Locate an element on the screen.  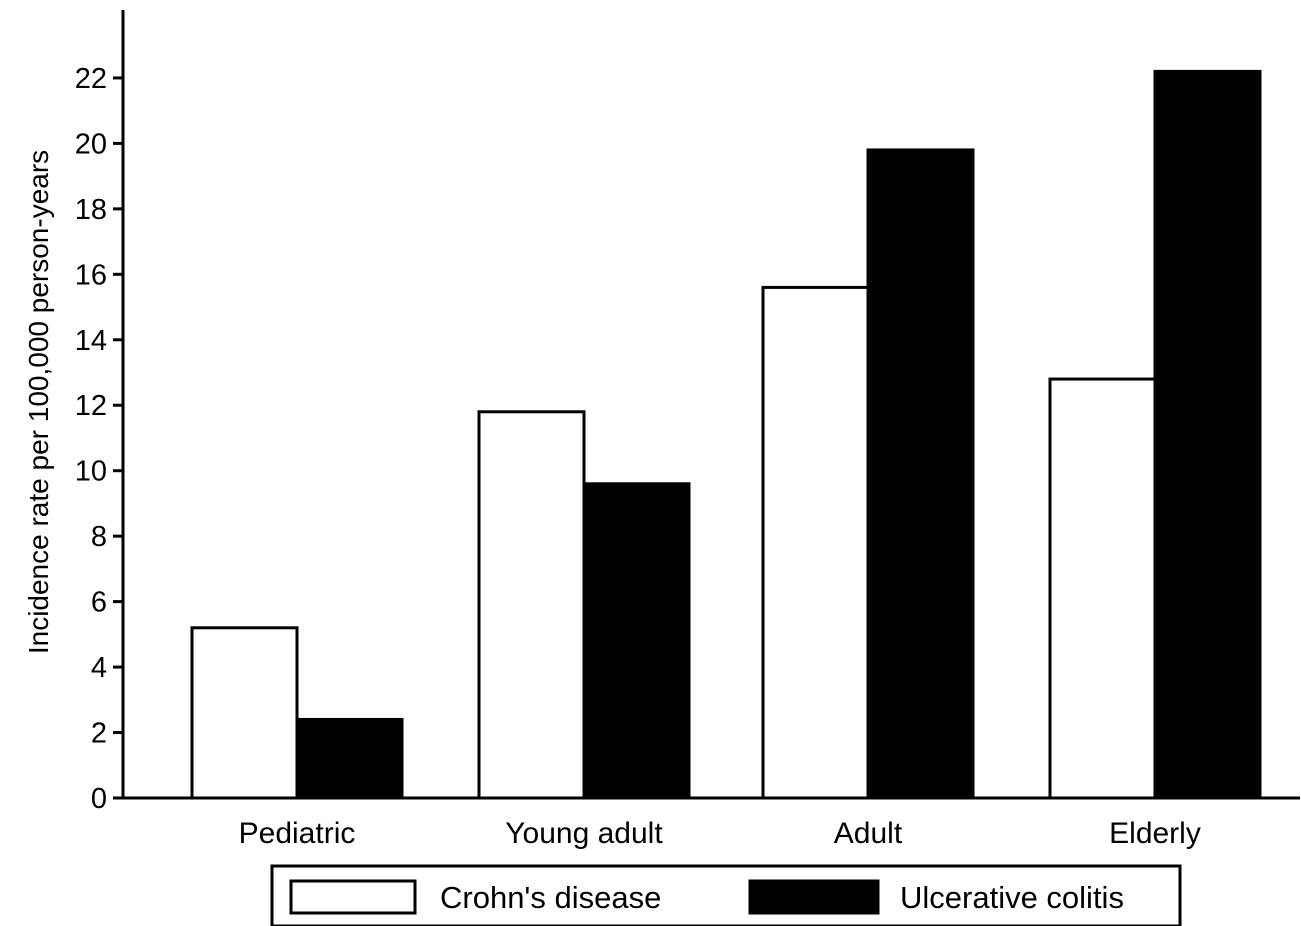
bar-crohns-elderly is located at coordinates (1102, 588).